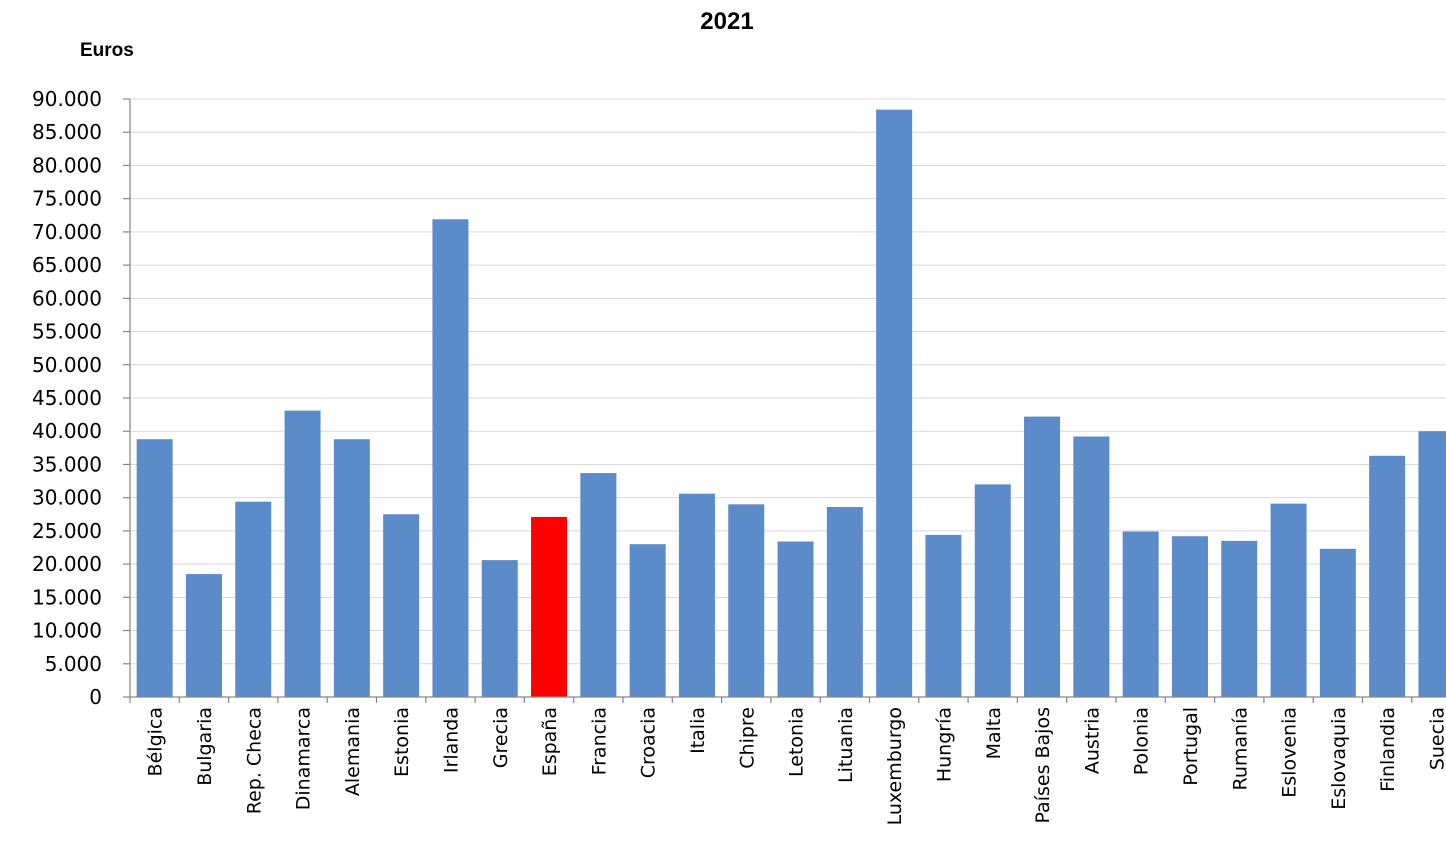 Image resolution: width=1446 pixels, height=858 pixels. I want to click on y-tick-label: 20.000, so click(67, 564).